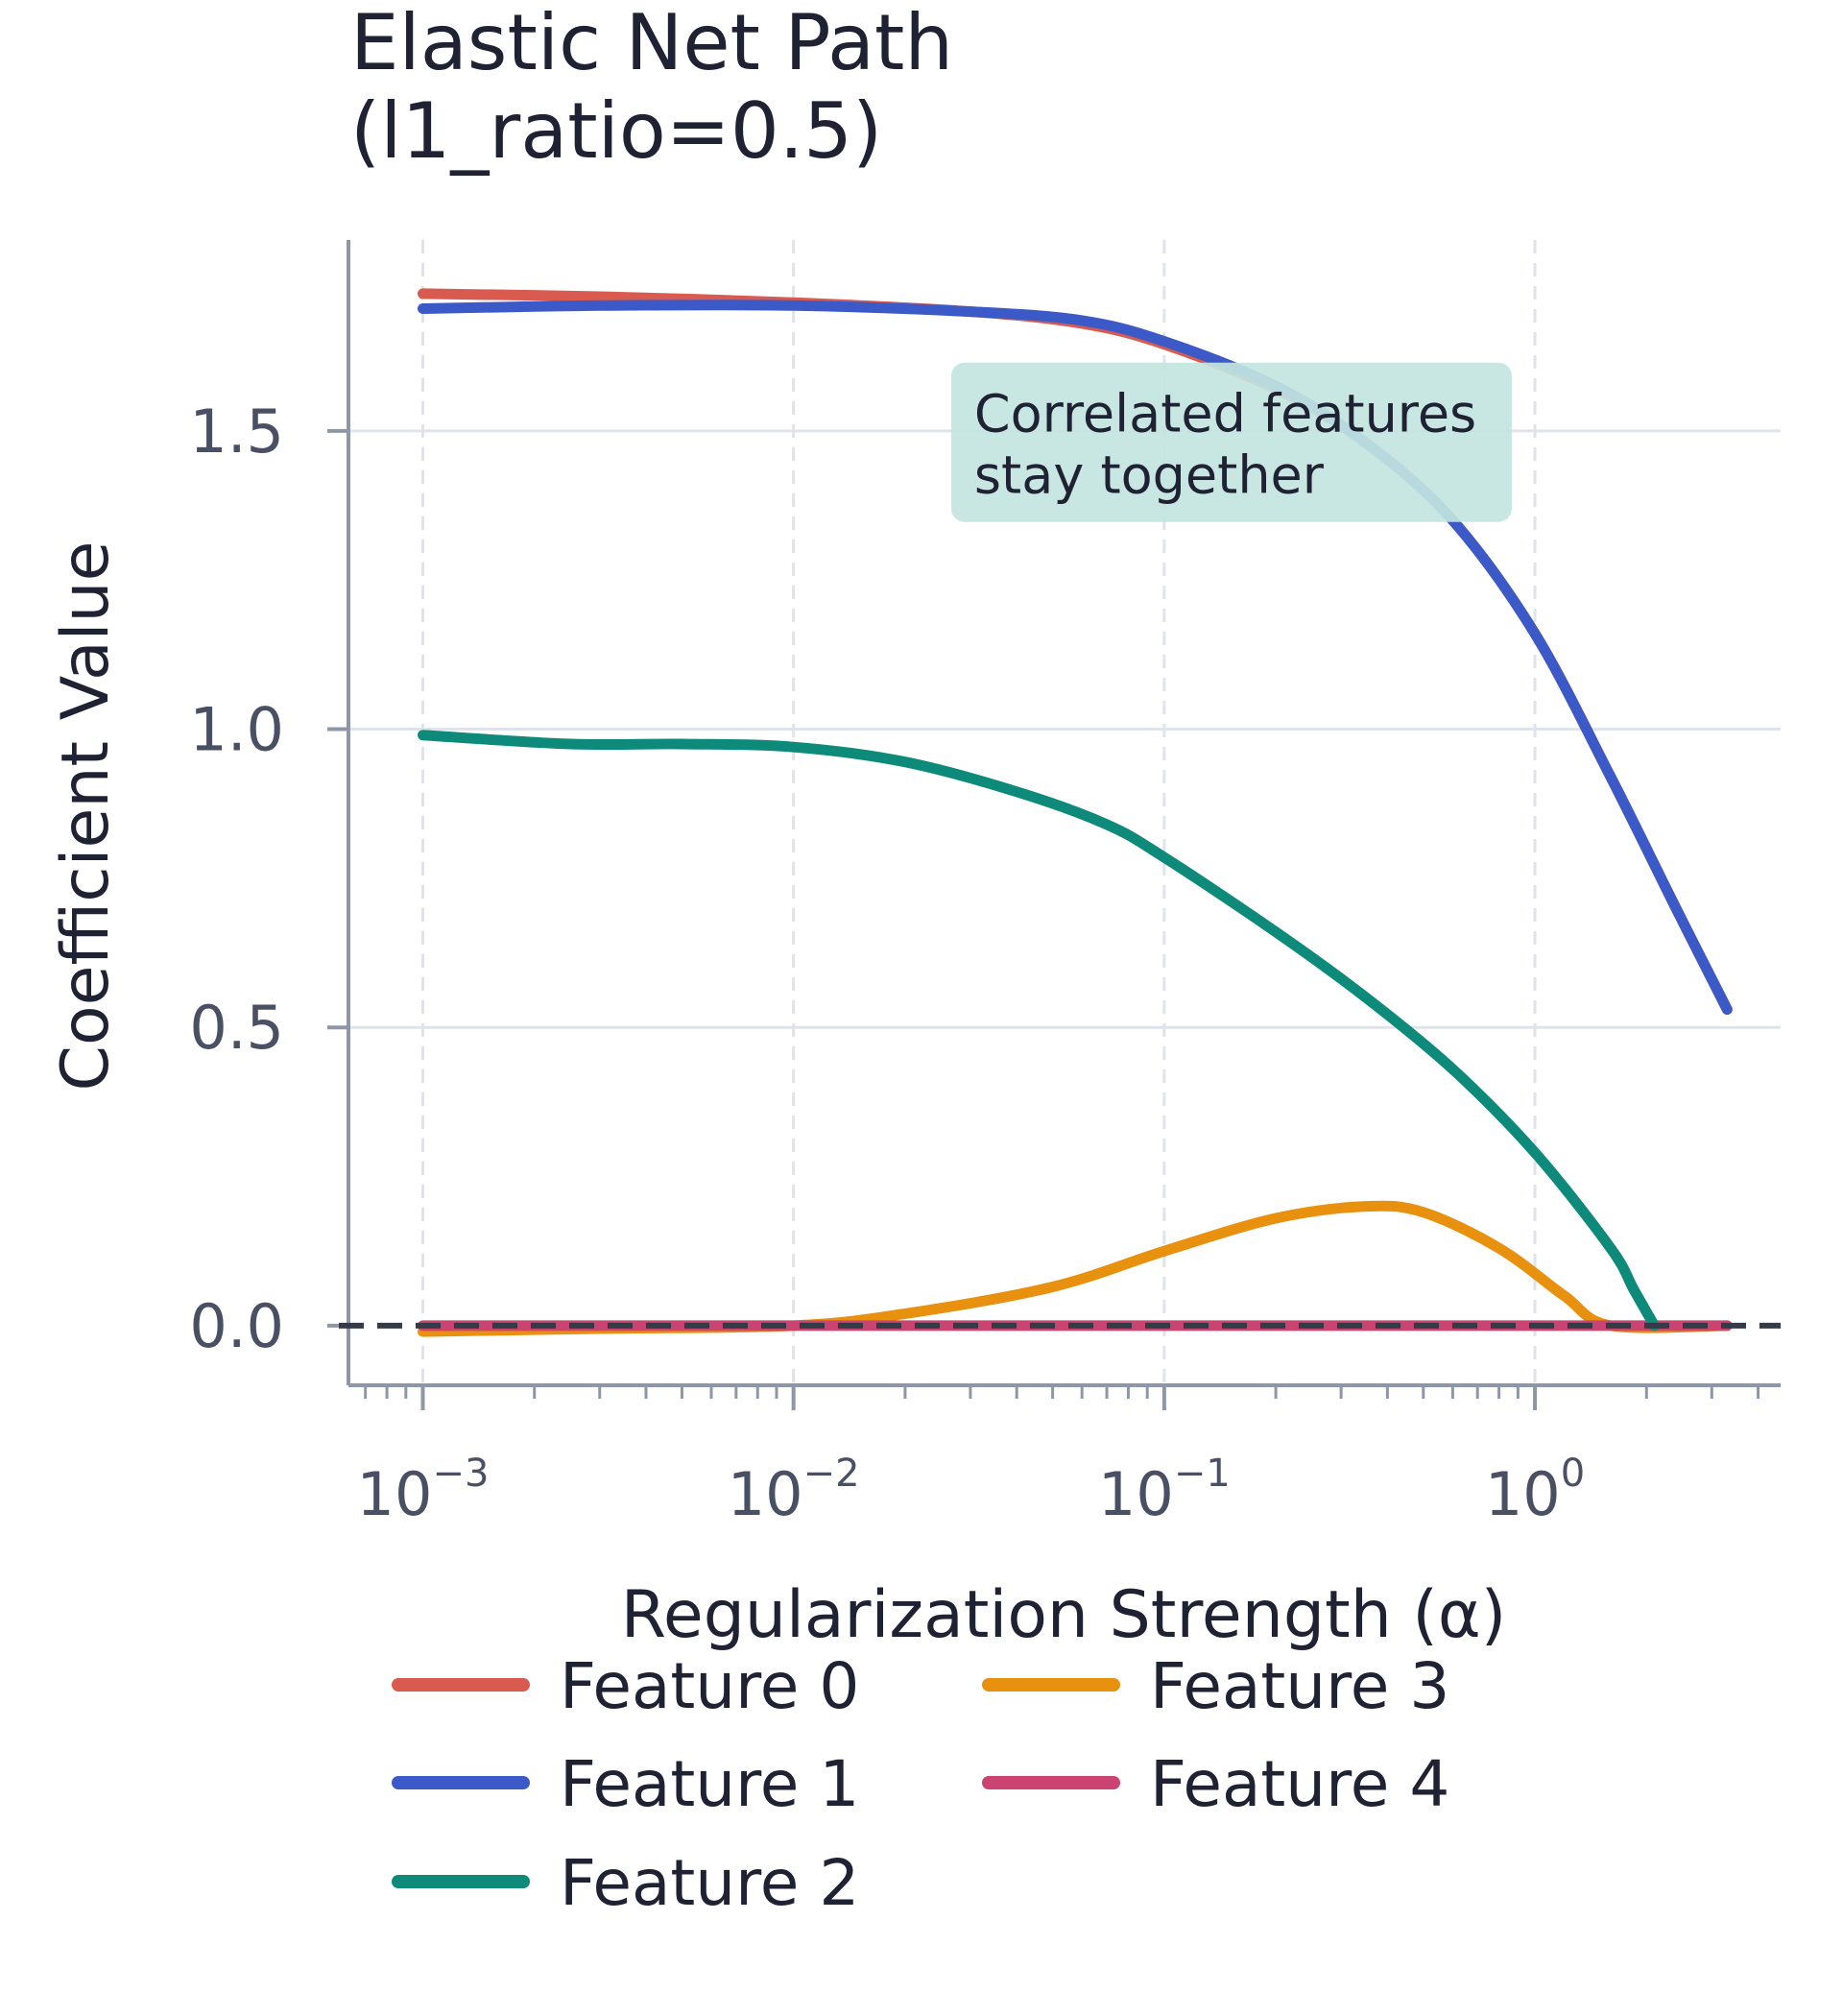 The height and width of the screenshot is (2016, 1843). What do you see at coordinates (1136, 1494) in the screenshot?
I see `x-tick-base-2: 10` at bounding box center [1136, 1494].